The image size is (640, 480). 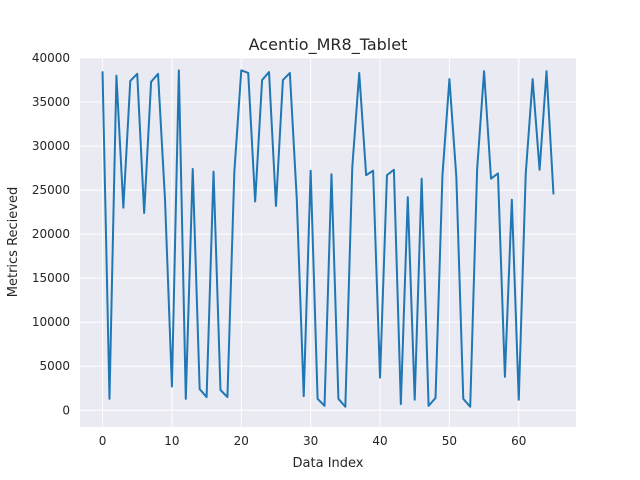 I want to click on x-axis-label: Data Index, so click(x=328, y=463).